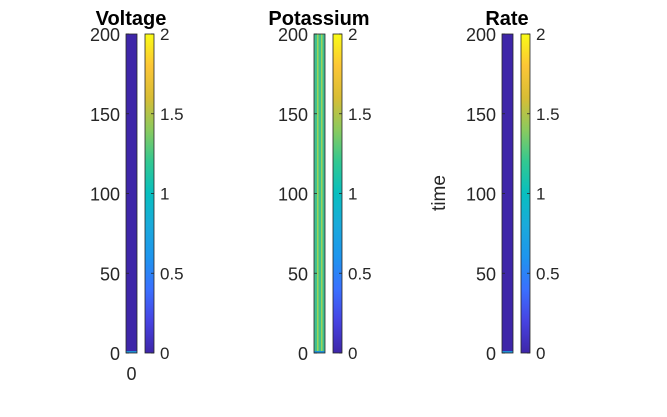 The height and width of the screenshot is (417, 667). I want to click on colorbar-potassium: 0 0.5 1 1.5 2, so click(352, 194).